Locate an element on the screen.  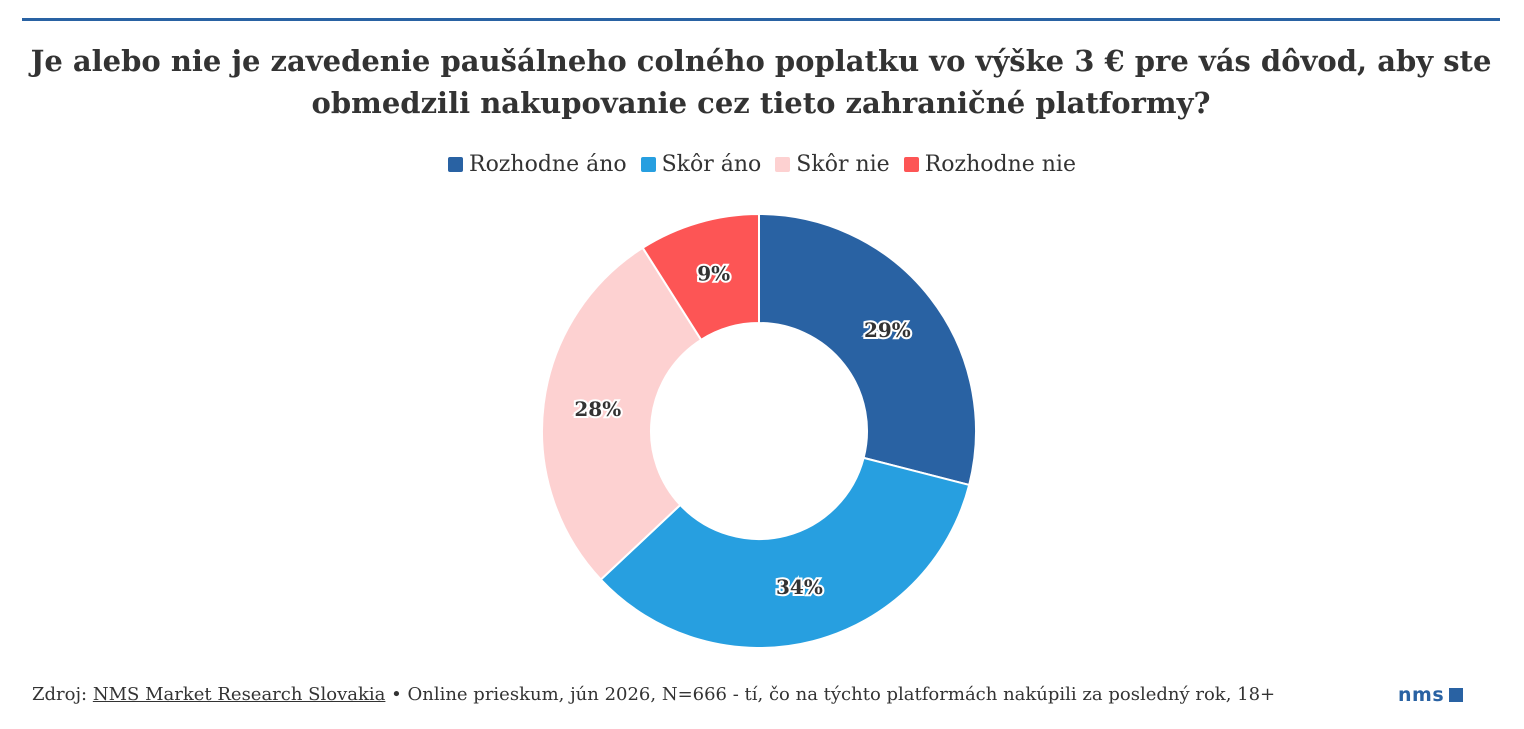
legend-item-rozhodne-nie: Rozhodne nie is located at coordinates (989, 164).